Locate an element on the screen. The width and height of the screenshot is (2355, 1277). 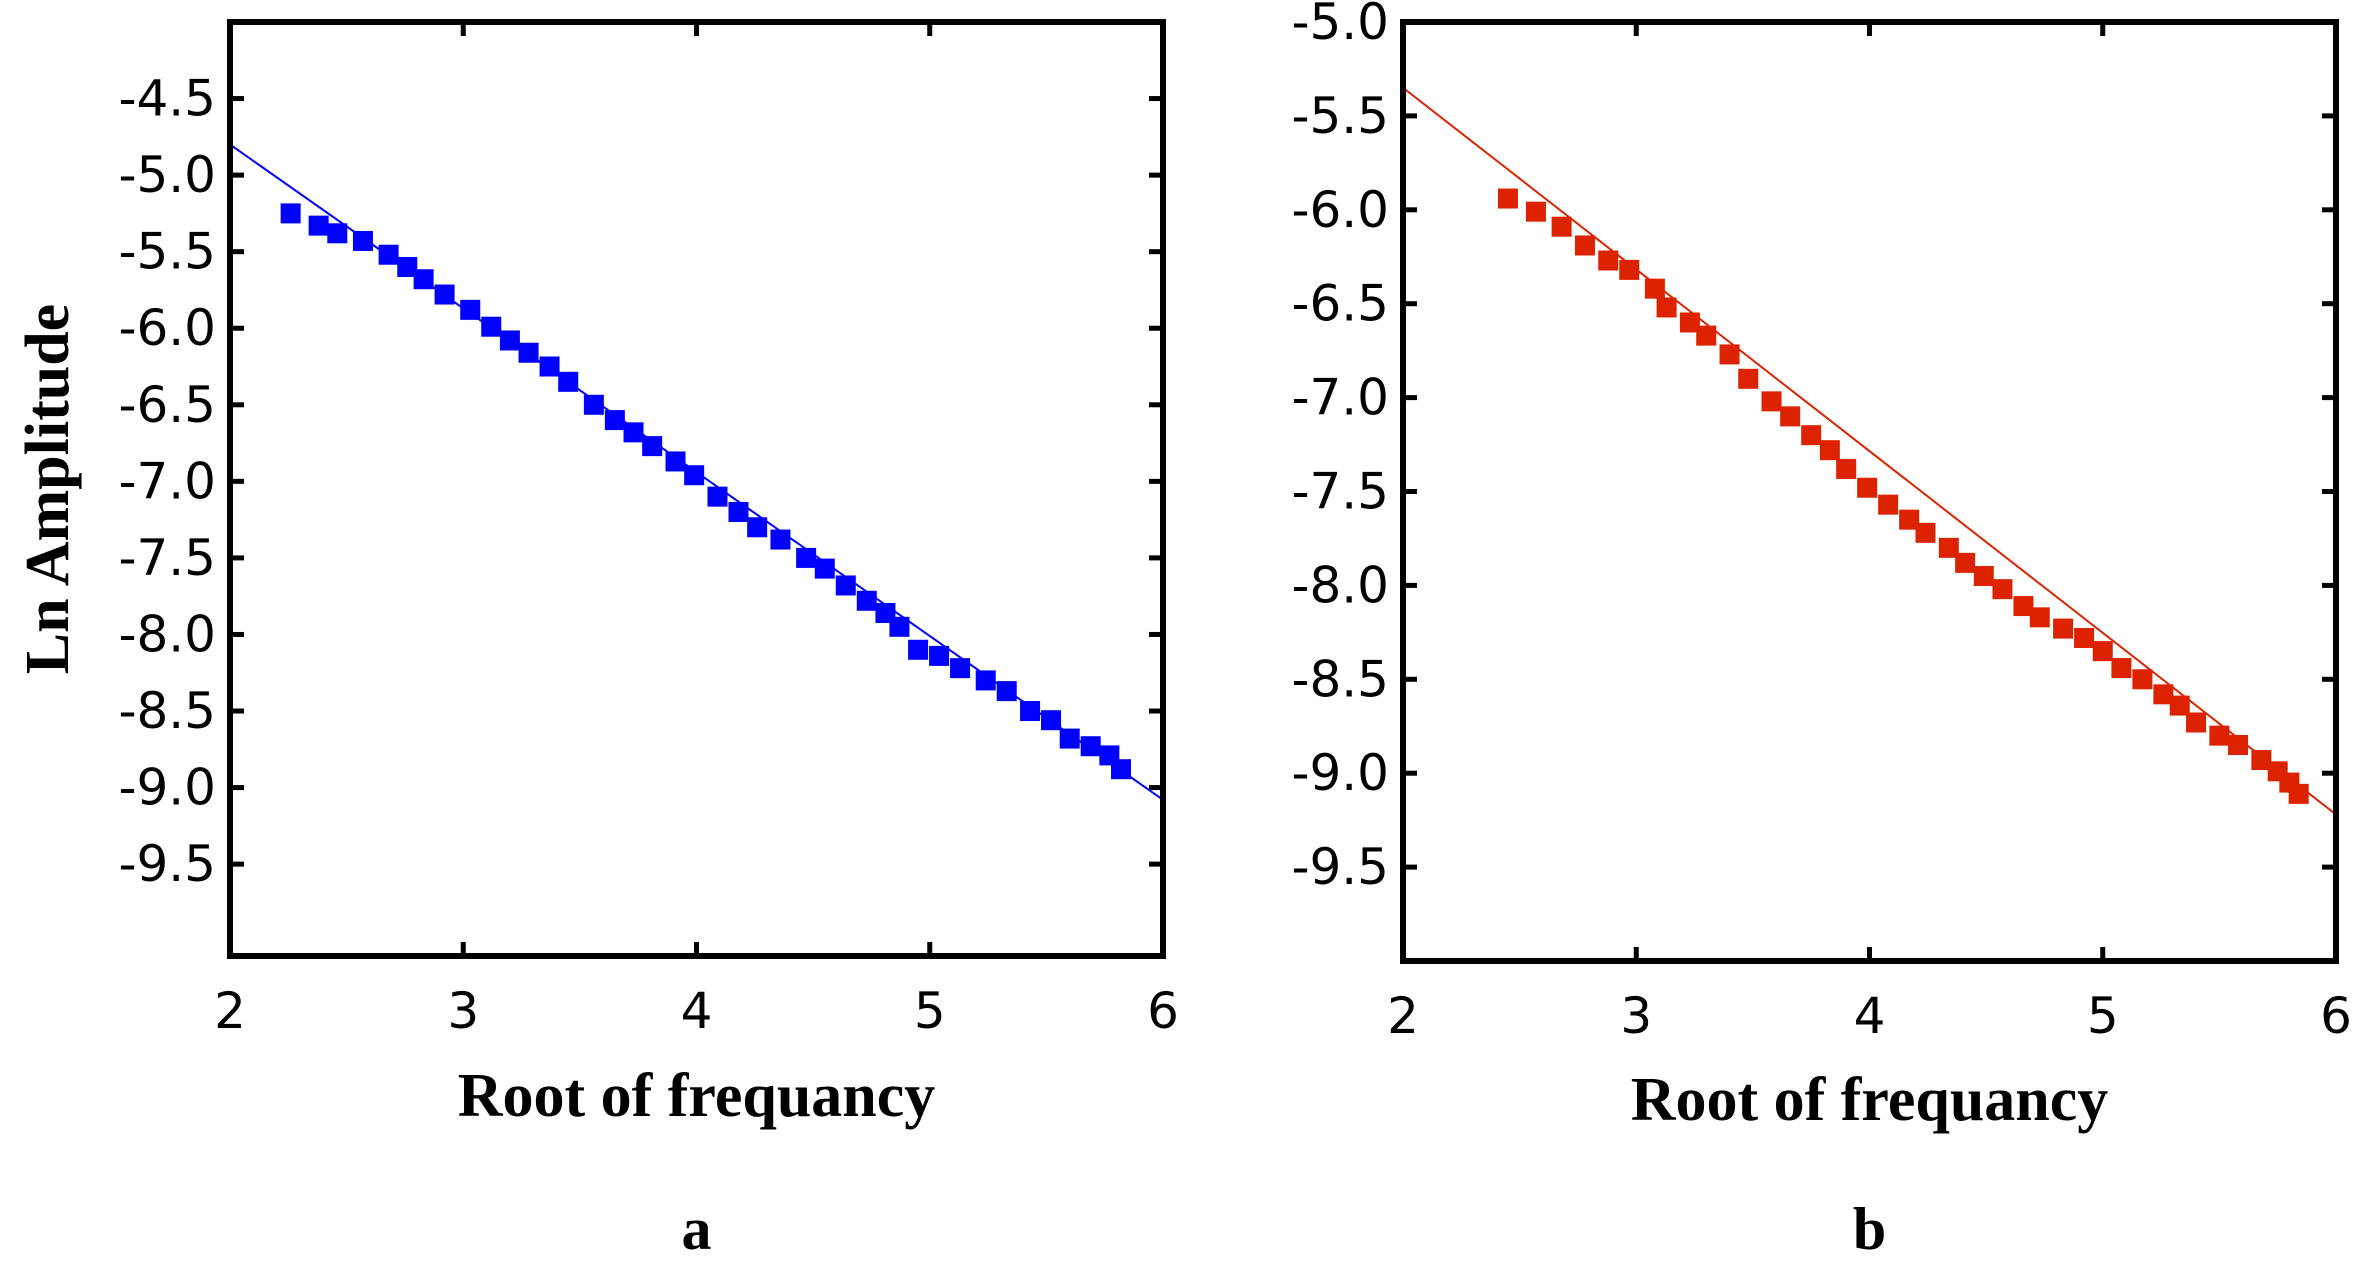
y-tick-label: -4.5 is located at coordinates (167, 99).